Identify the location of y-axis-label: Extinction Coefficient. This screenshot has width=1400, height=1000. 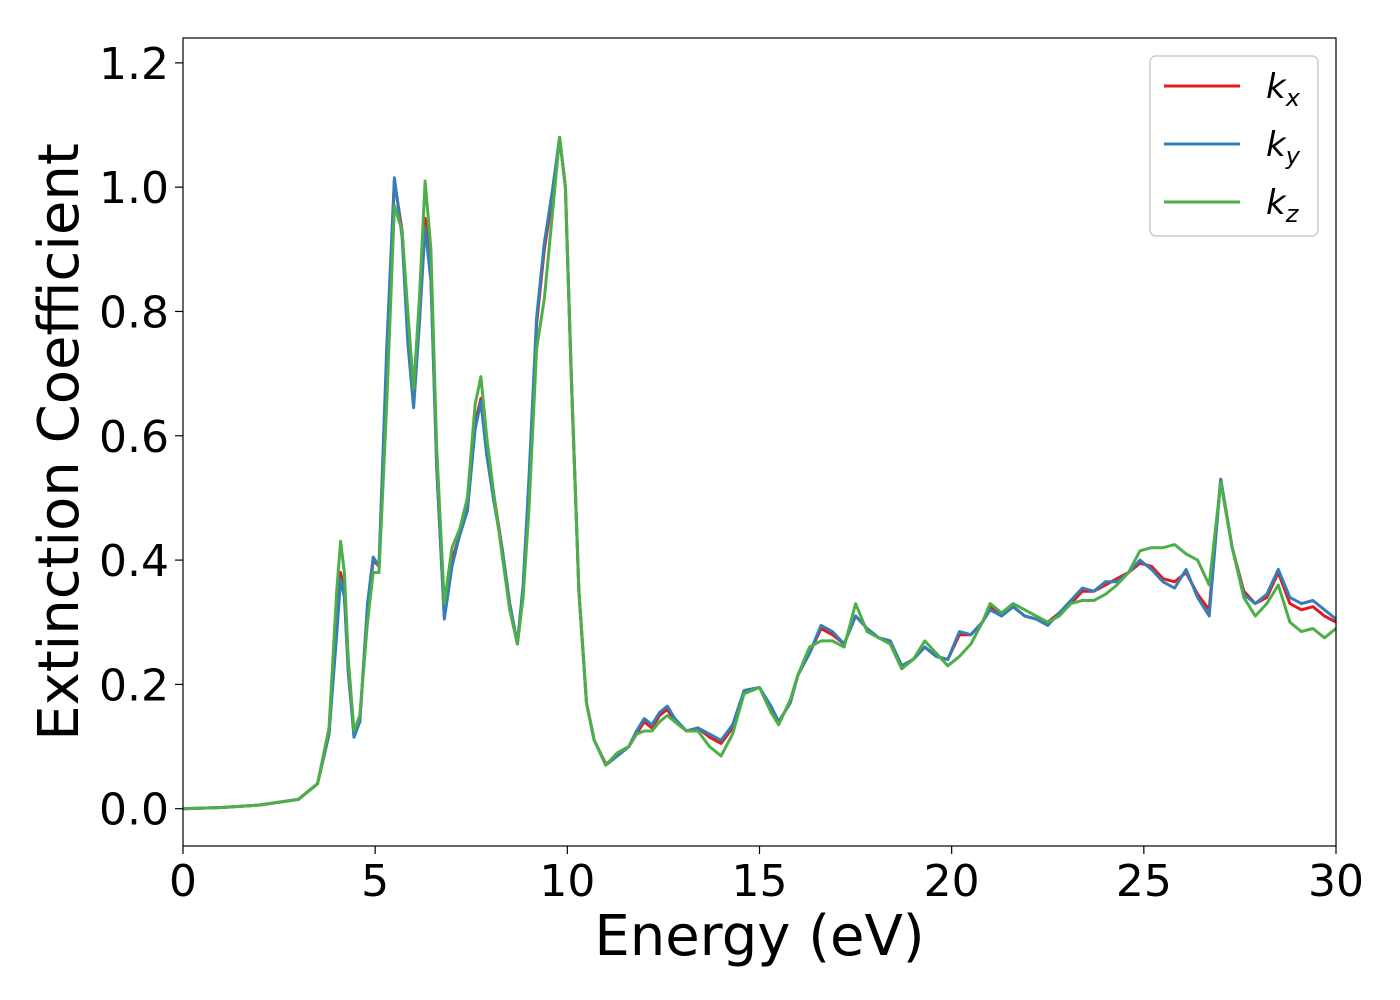
(59, 442).